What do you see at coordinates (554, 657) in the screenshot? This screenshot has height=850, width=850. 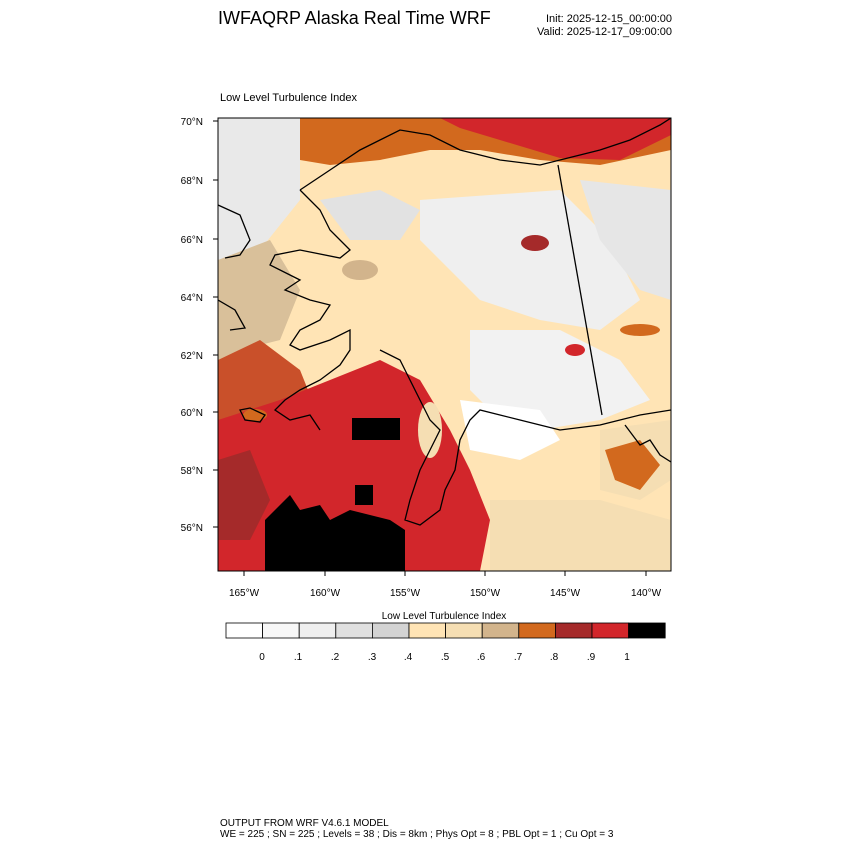 I see `colorbar-label: .8` at bounding box center [554, 657].